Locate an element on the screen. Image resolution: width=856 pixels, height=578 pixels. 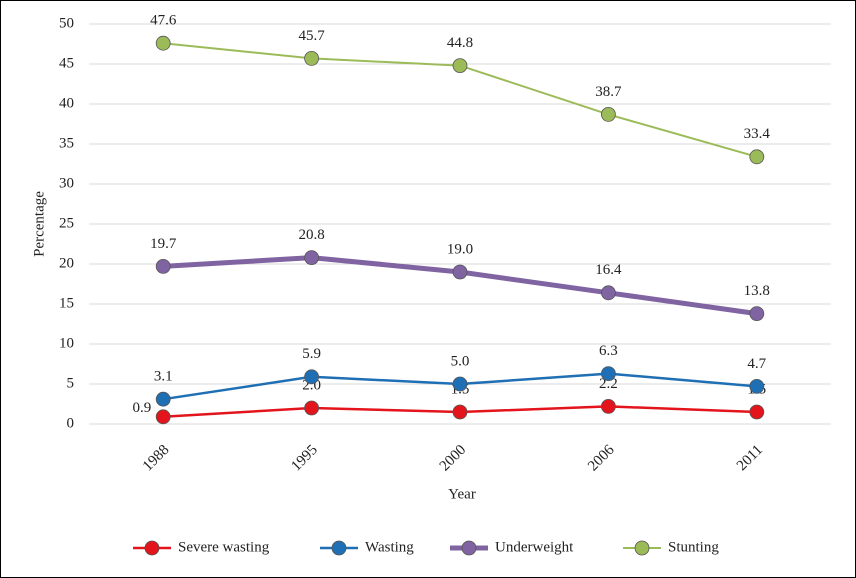
y-tick-label: 45 is located at coordinates (66, 63).